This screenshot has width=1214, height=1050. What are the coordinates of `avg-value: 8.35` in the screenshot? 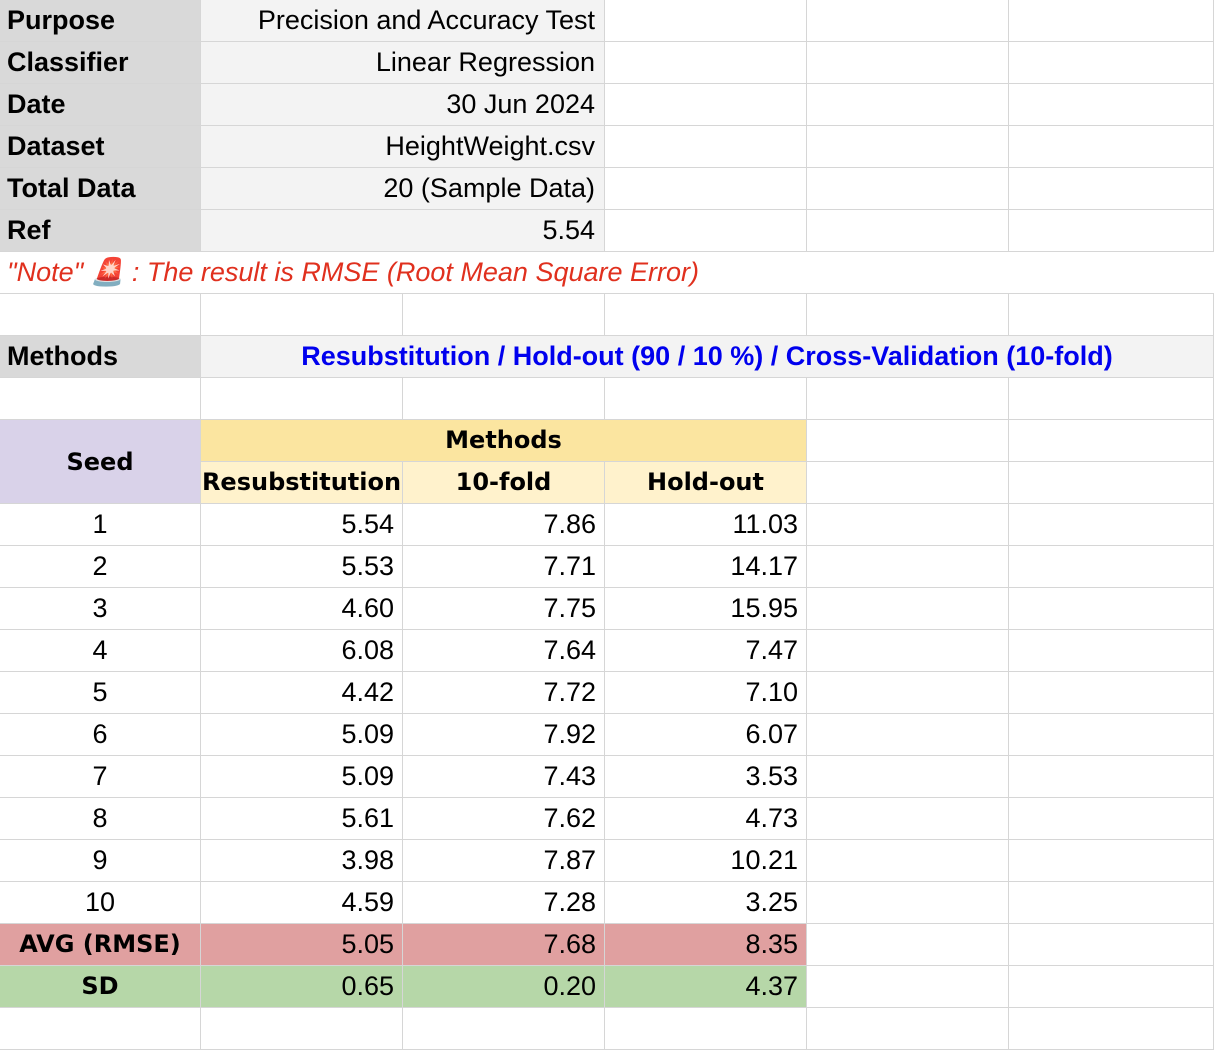 It's located at (706, 945).